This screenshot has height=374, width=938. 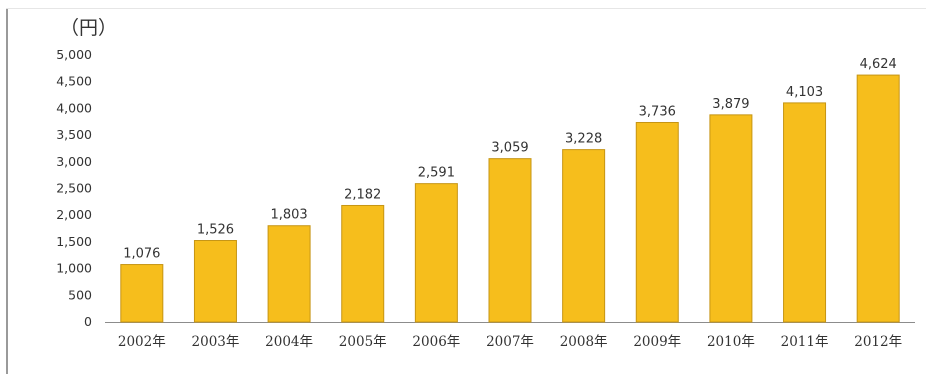 What do you see at coordinates (88, 321) in the screenshot?
I see `y-tick-label: 0` at bounding box center [88, 321].